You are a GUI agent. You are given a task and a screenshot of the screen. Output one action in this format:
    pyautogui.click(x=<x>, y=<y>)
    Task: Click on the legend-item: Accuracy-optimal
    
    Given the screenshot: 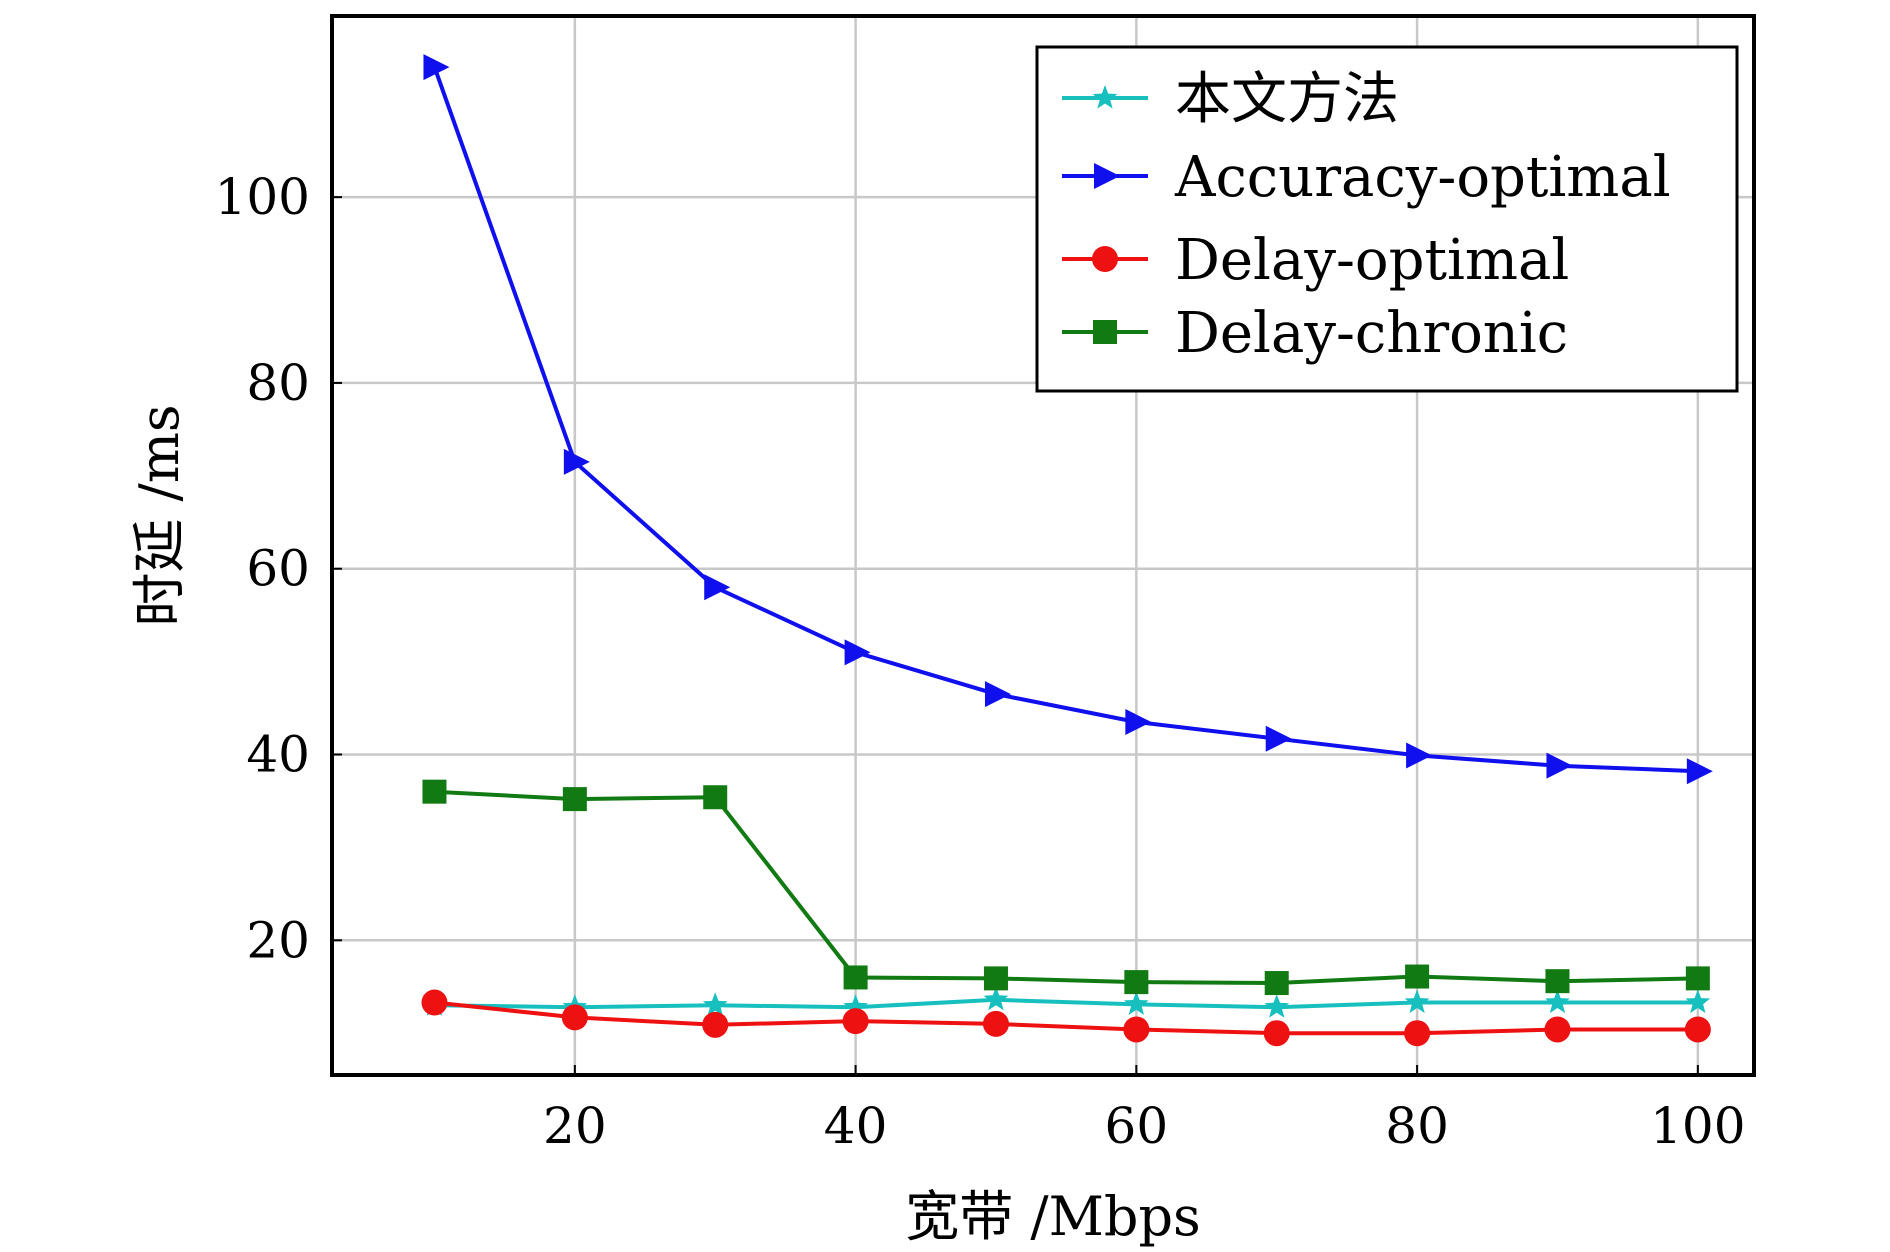 What is the action you would take?
    pyautogui.click(x=1366, y=177)
    